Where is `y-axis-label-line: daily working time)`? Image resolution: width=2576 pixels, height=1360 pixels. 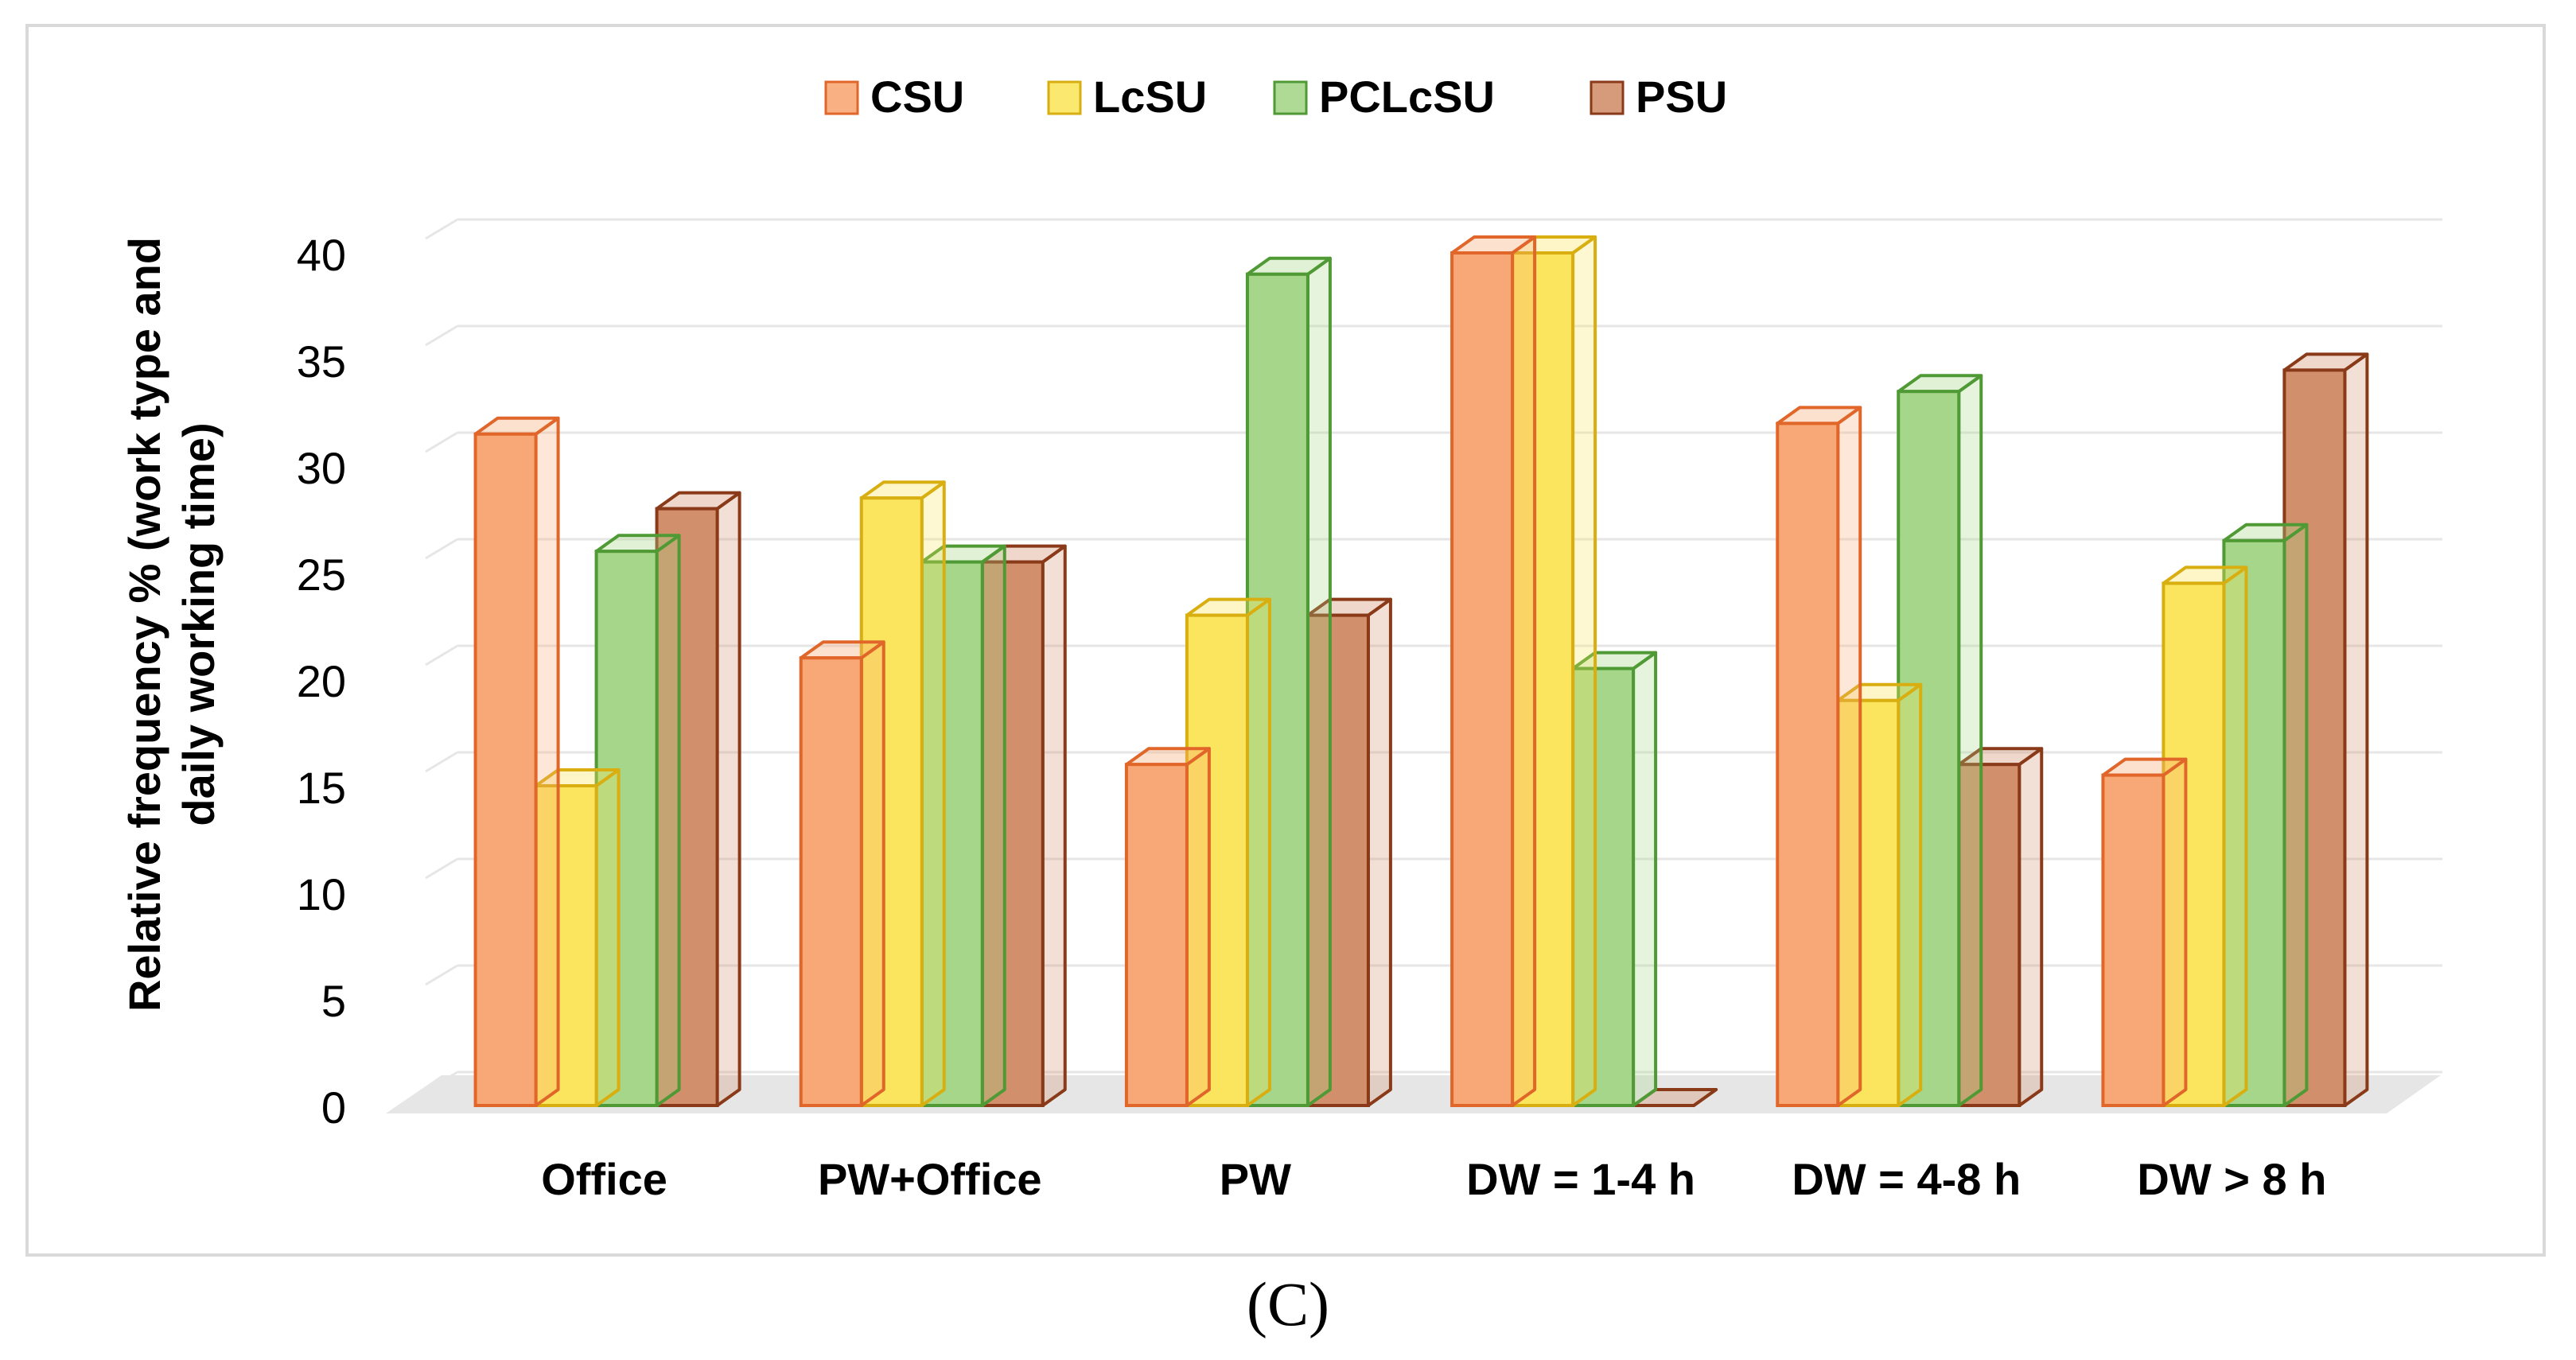
y-axis-label-line: daily working time) is located at coordinates (199, 624).